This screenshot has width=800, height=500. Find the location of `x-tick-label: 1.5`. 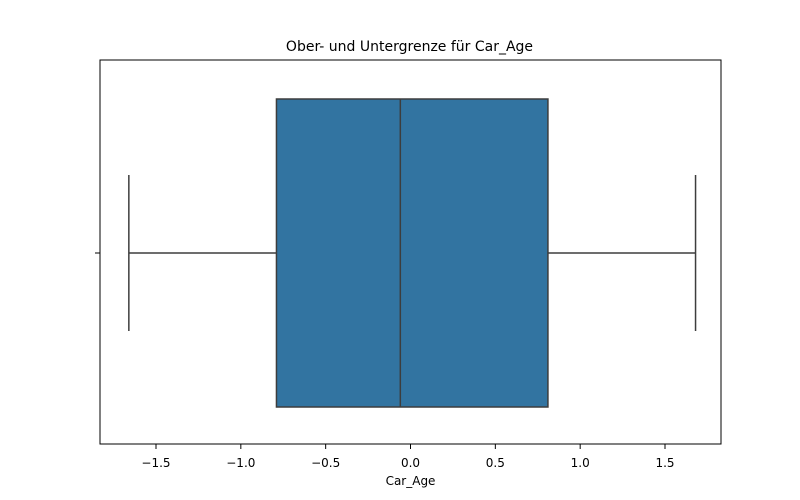

x-tick-label: 1.5 is located at coordinates (664, 463).